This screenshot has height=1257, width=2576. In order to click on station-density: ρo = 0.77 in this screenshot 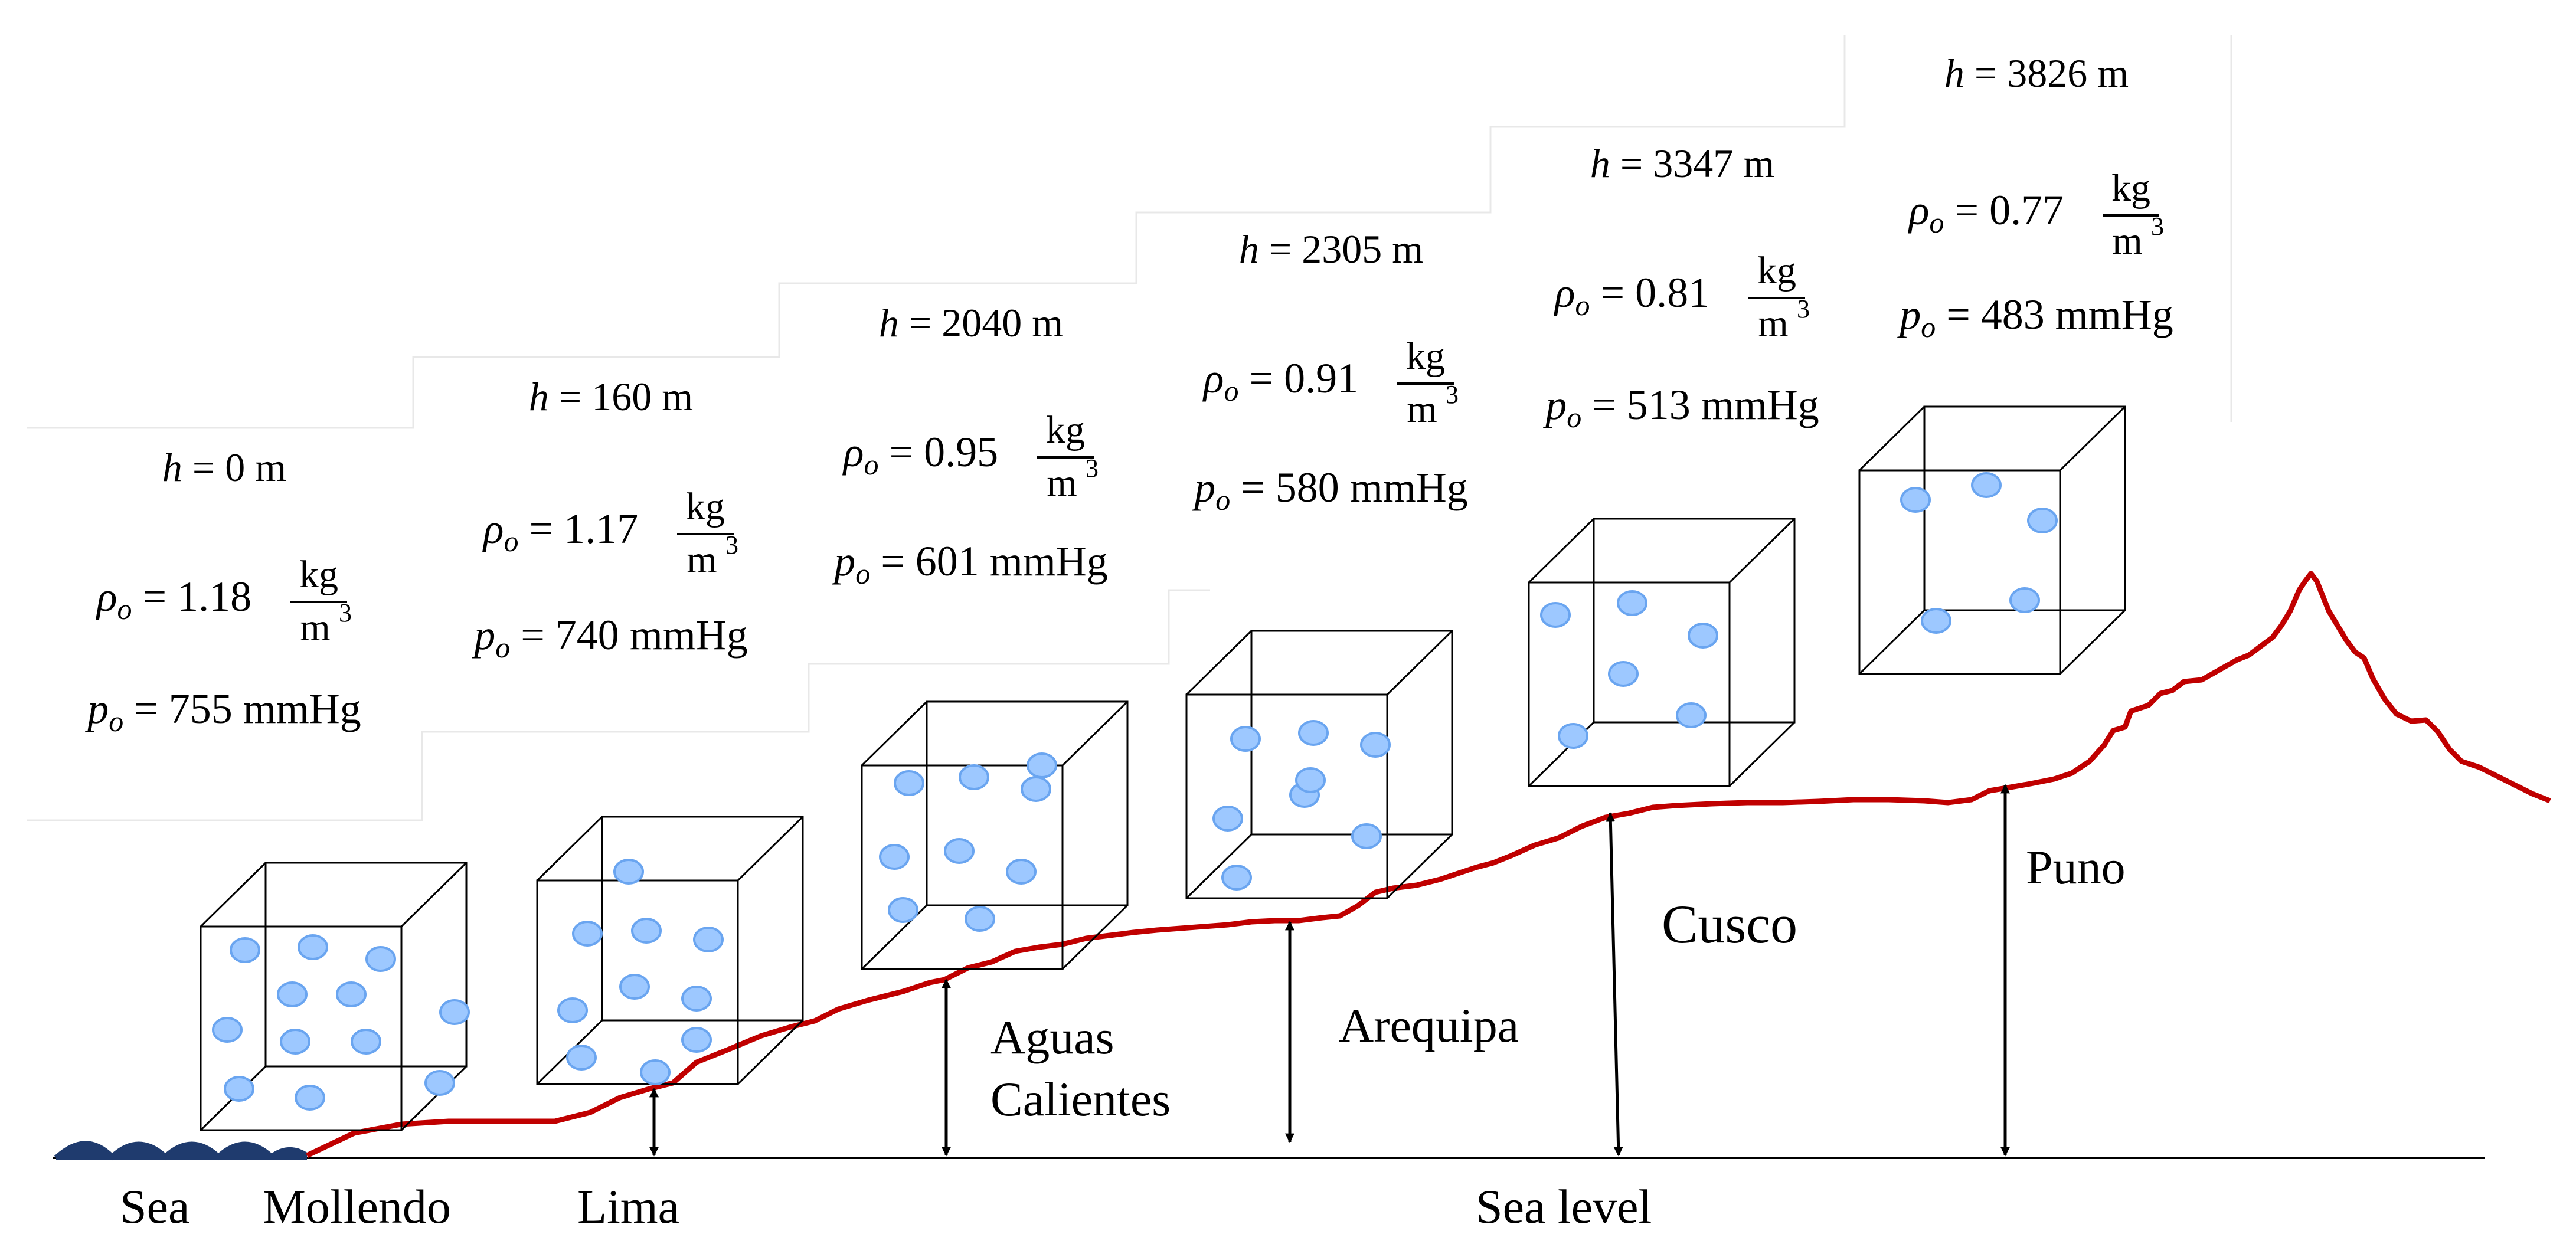, I will do `click(1986, 212)`.